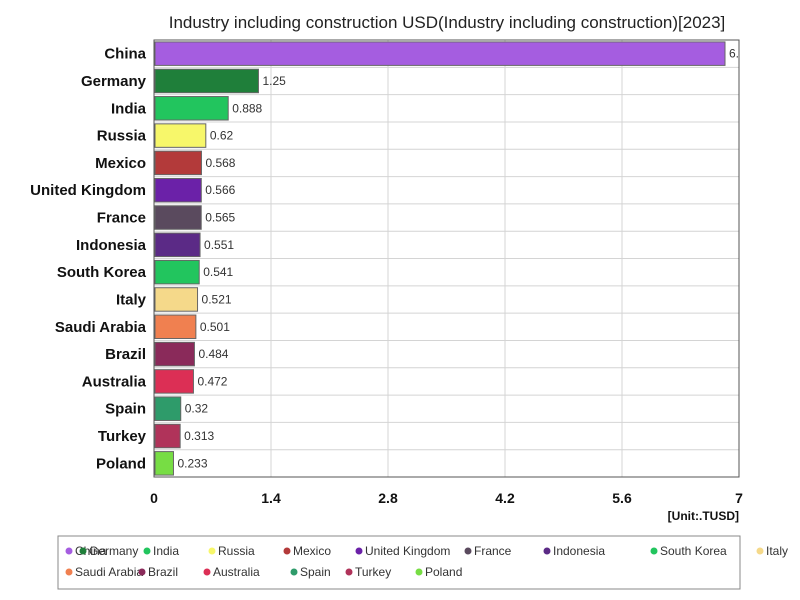  What do you see at coordinates (178, 217) in the screenshot?
I see `bar-france` at bounding box center [178, 217].